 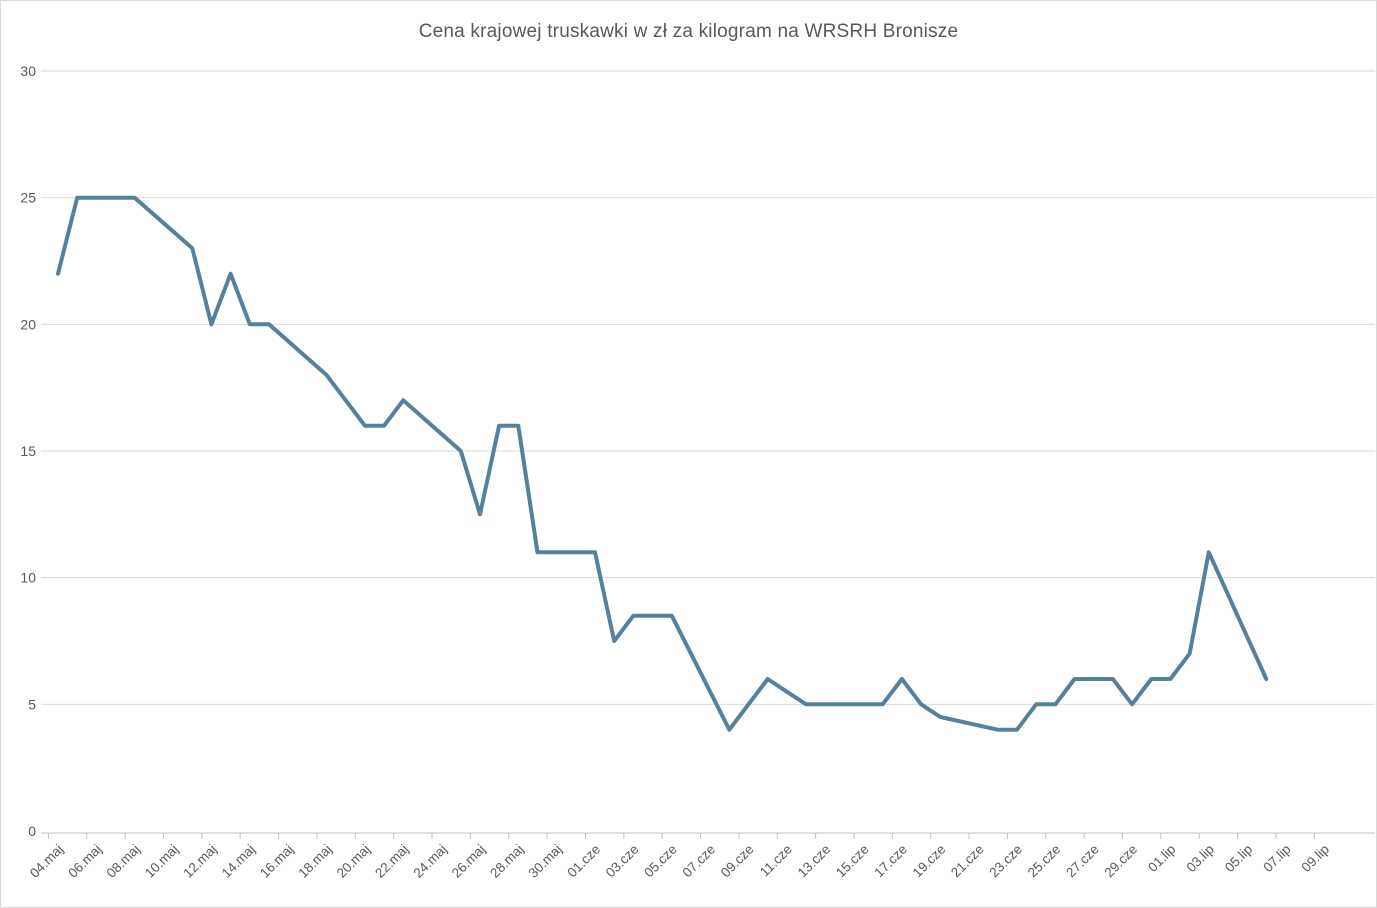 What do you see at coordinates (1161, 858) in the screenshot?
I see `x-axis-label: 01.lip` at bounding box center [1161, 858].